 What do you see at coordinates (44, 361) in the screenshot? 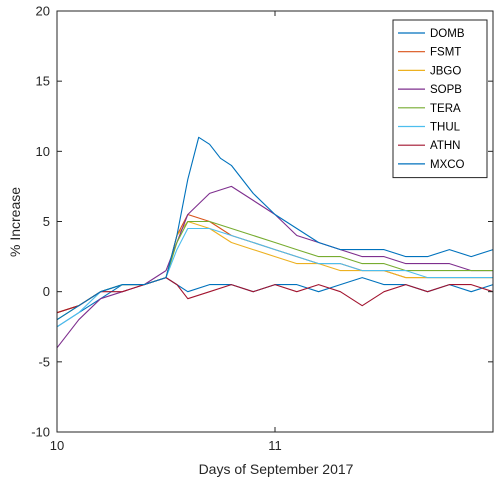
I see `y-tick-label: -5` at bounding box center [44, 361].